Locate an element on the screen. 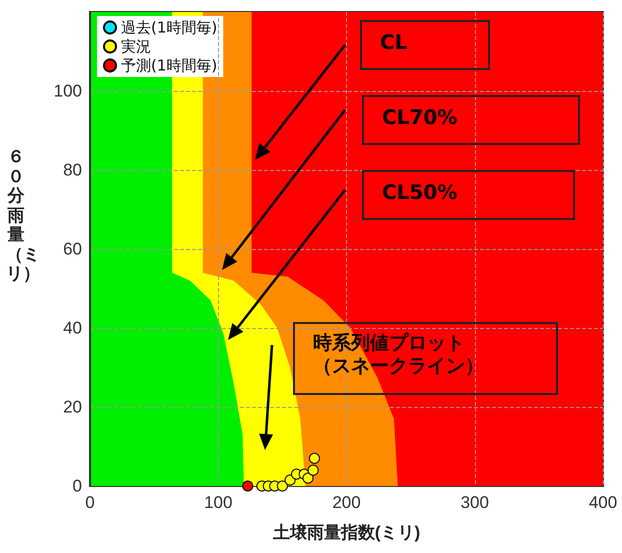  x-tick-label: 100 is located at coordinates (218, 502).